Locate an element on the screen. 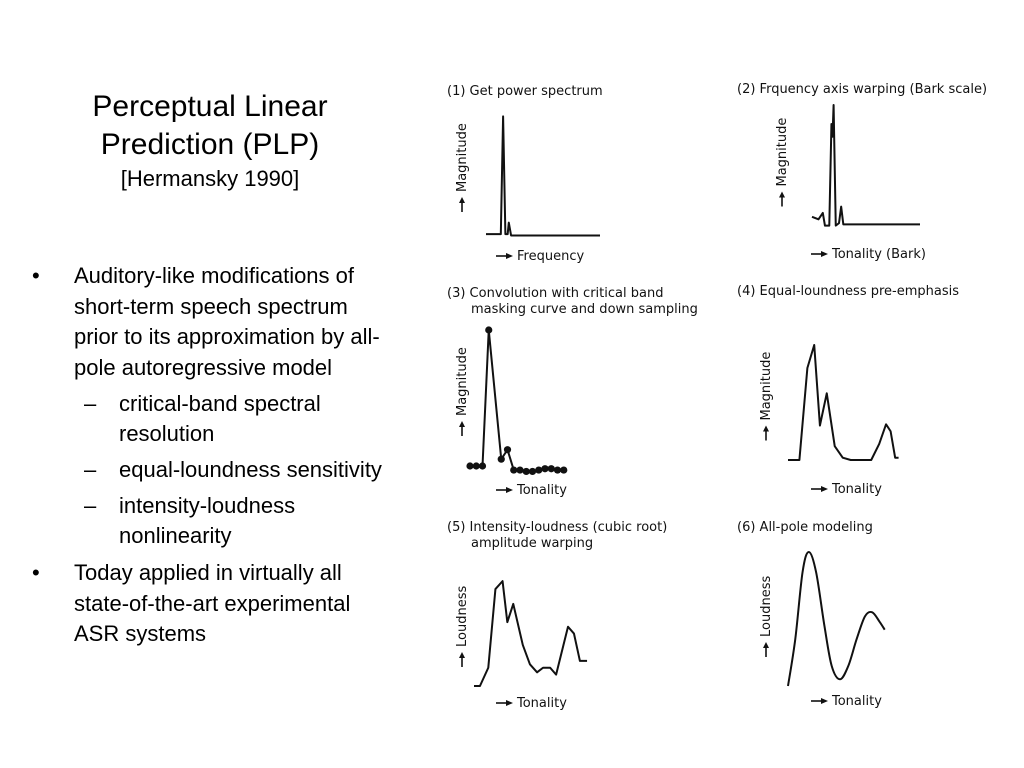 This screenshot has width=1024, height=768. sub-bullet-item: – intensity-loudness nonlinearity is located at coordinates (232, 521).